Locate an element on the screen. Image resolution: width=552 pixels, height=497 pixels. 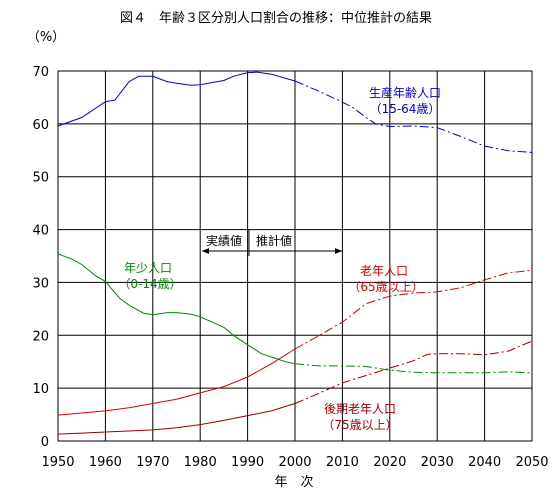
y-tick-label: 60 is located at coordinates (40, 125).